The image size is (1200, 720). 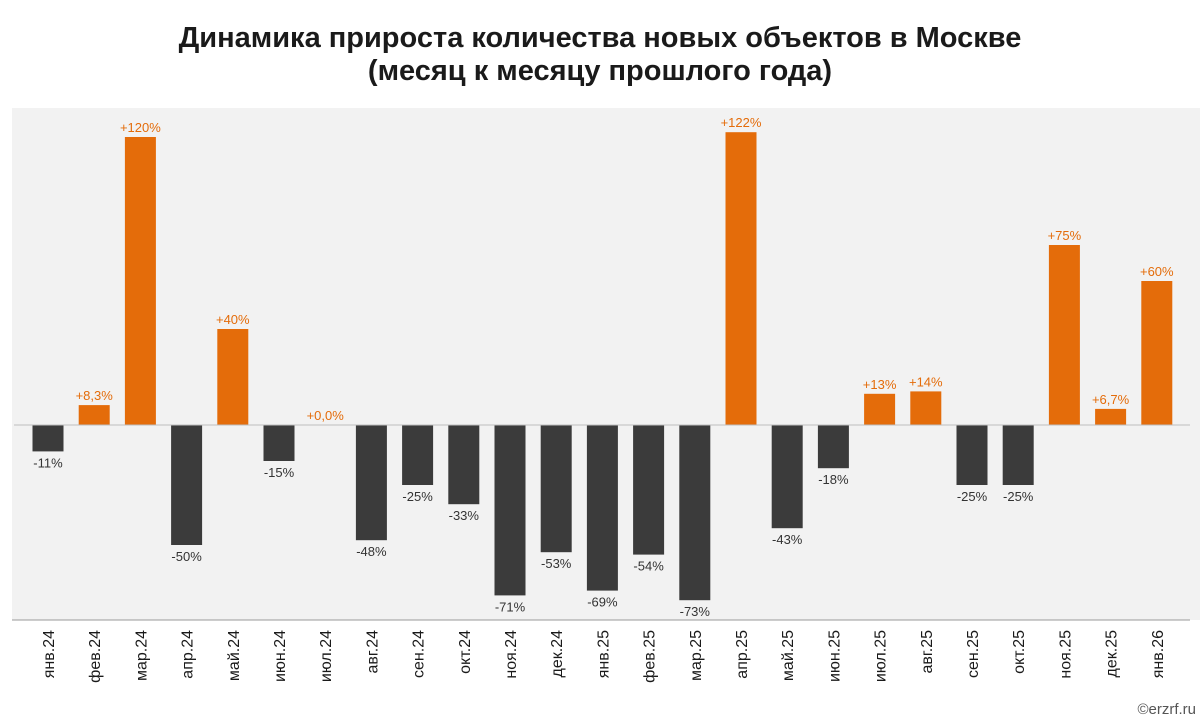 What do you see at coordinates (1111, 399) in the screenshot?
I see `data-label-дек.25: +6,7%` at bounding box center [1111, 399].